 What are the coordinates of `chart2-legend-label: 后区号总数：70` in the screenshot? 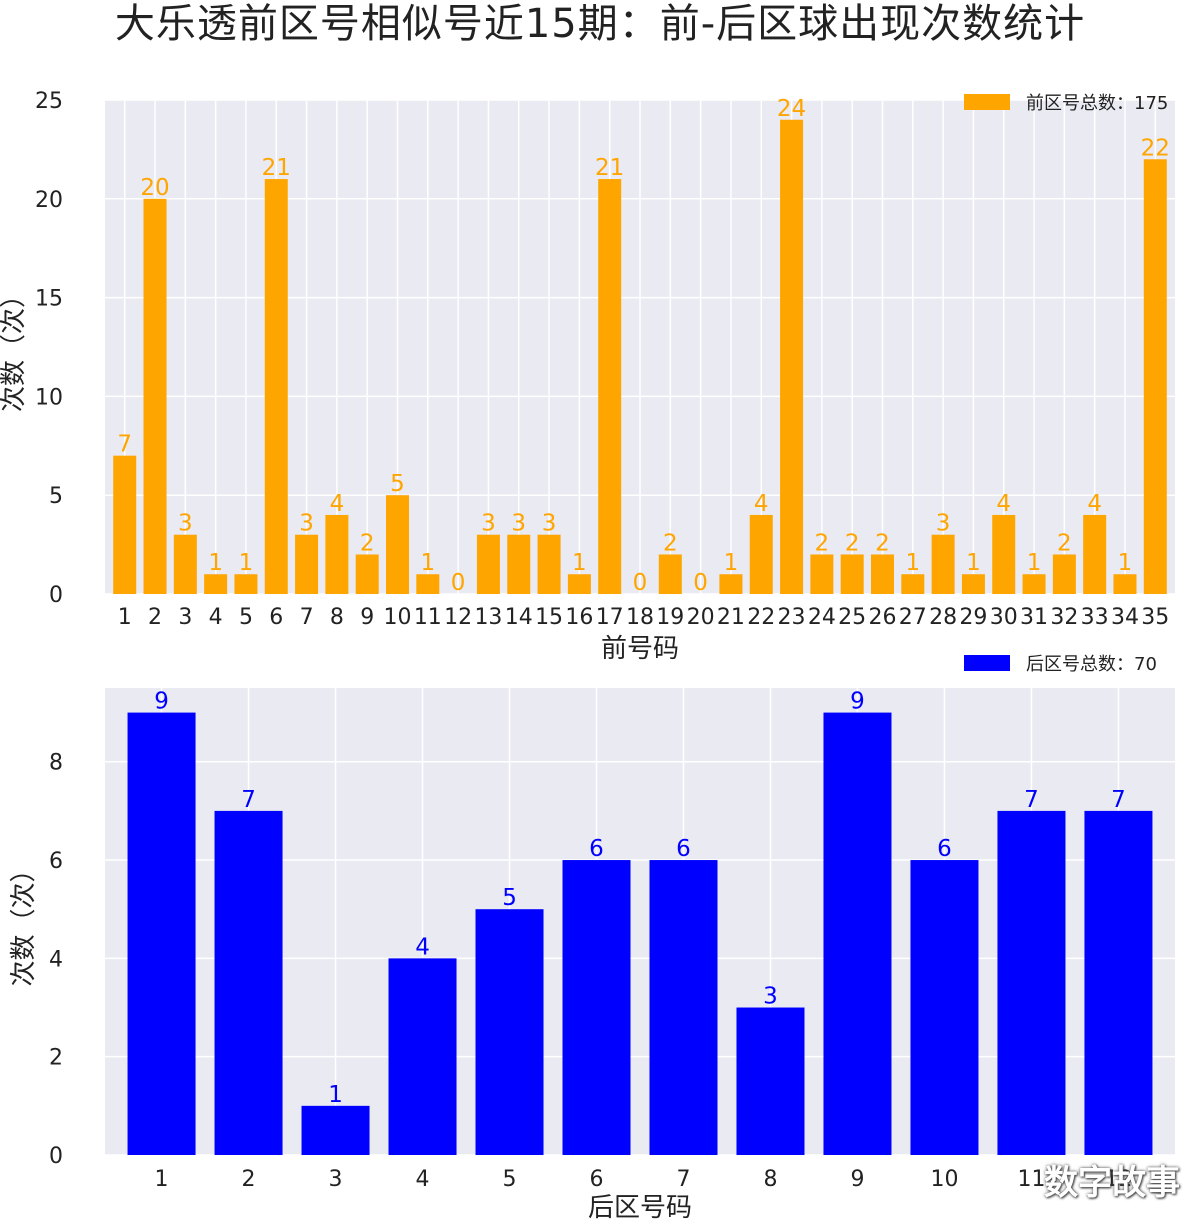 It's located at (1091, 664).